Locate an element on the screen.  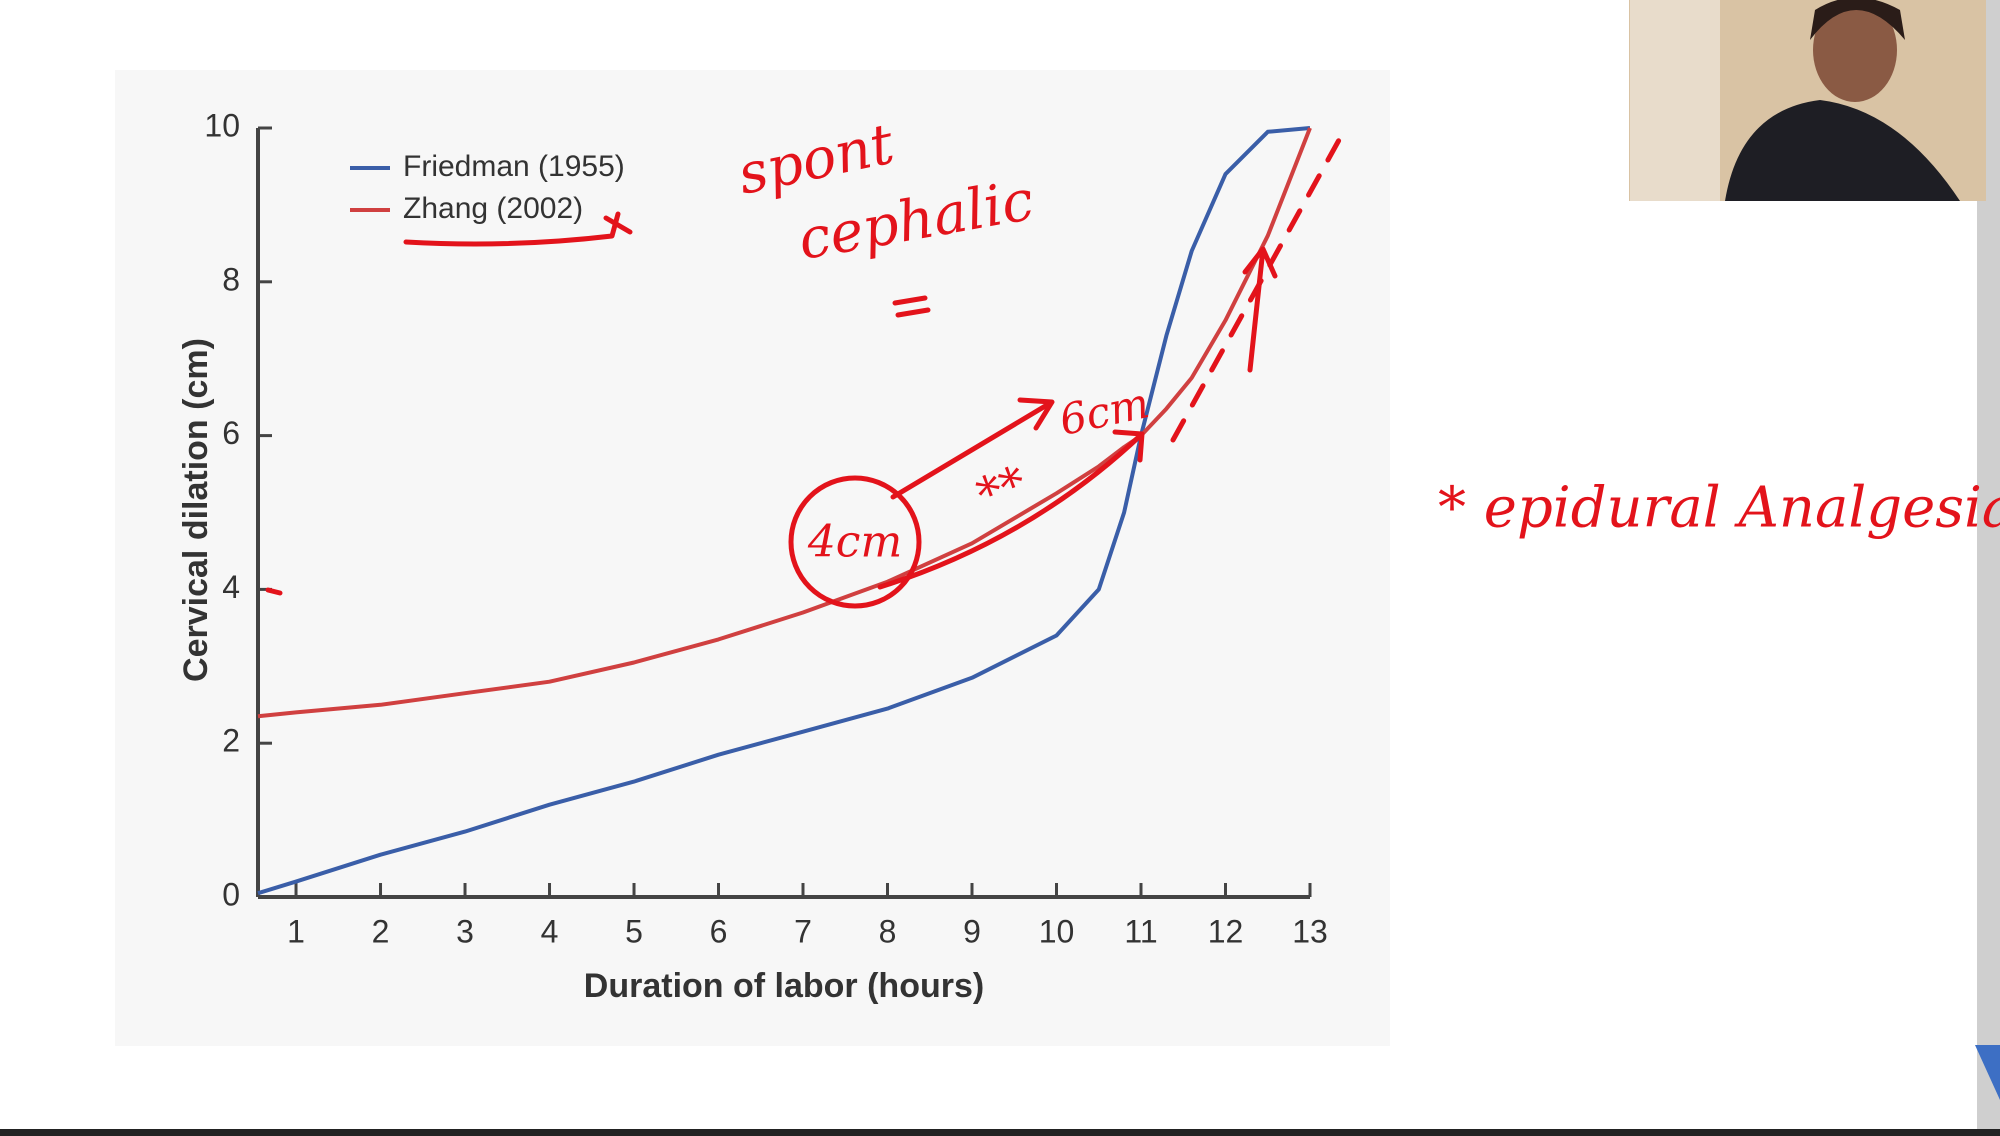
x-tick-label: 12 is located at coordinates (1226, 931).